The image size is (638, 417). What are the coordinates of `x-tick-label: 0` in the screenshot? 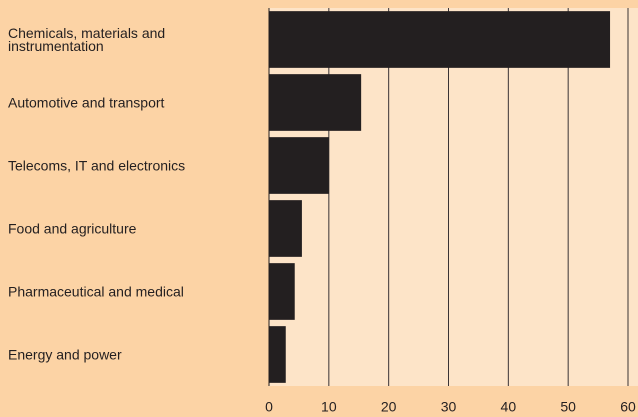 It's located at (269, 407).